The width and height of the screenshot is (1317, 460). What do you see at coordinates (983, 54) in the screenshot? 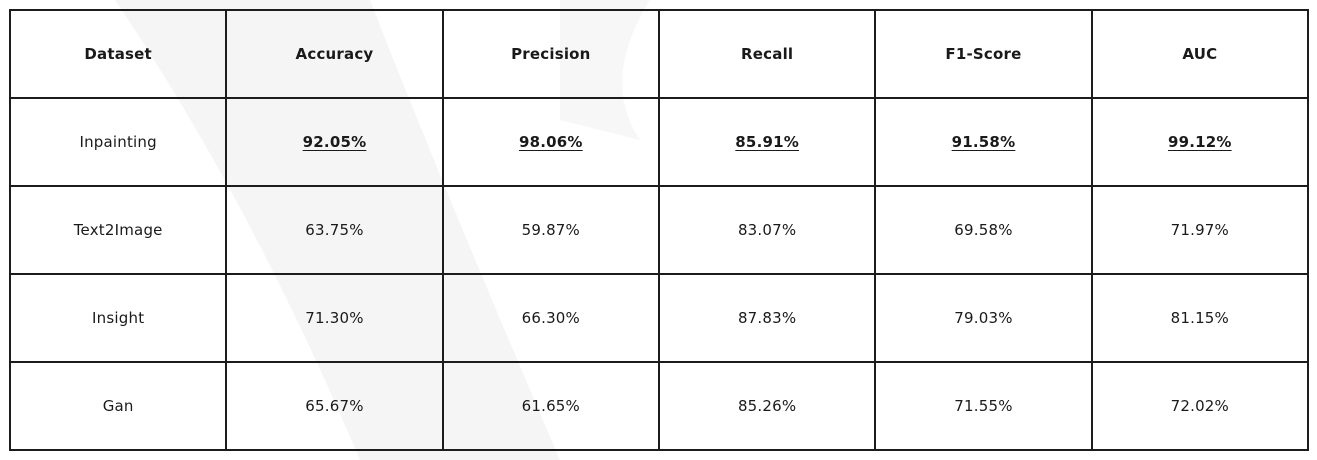
I see `header-f1-score: F1-Score` at bounding box center [983, 54].